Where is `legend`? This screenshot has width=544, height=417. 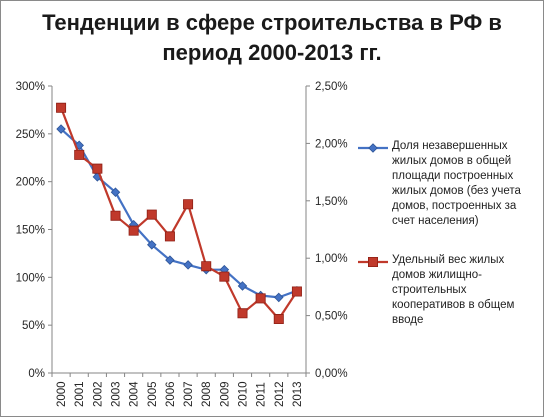
legend is located at coordinates (373, 205).